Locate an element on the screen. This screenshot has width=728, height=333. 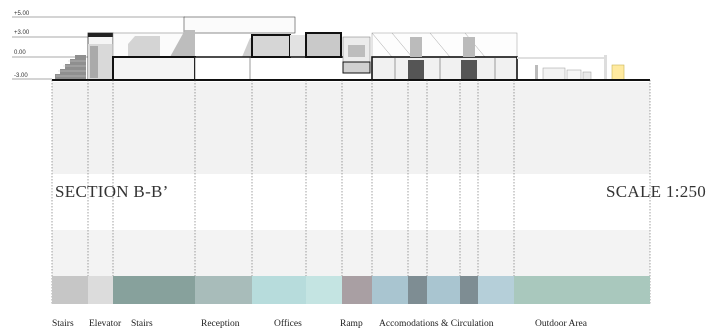
level-guides is located at coordinates (98, 48).